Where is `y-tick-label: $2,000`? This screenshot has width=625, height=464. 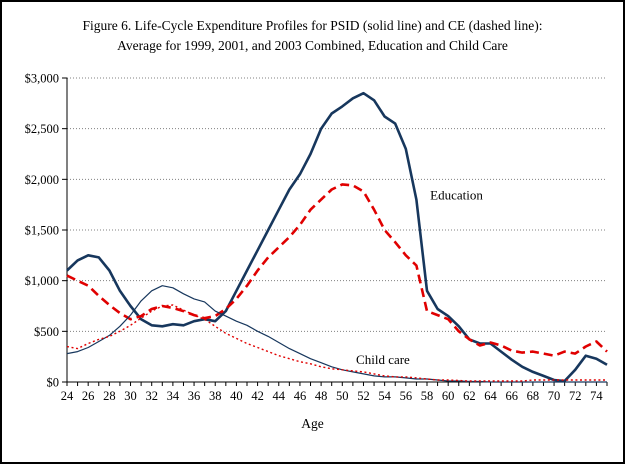 y-tick-label: $2,000 is located at coordinates (41, 180).